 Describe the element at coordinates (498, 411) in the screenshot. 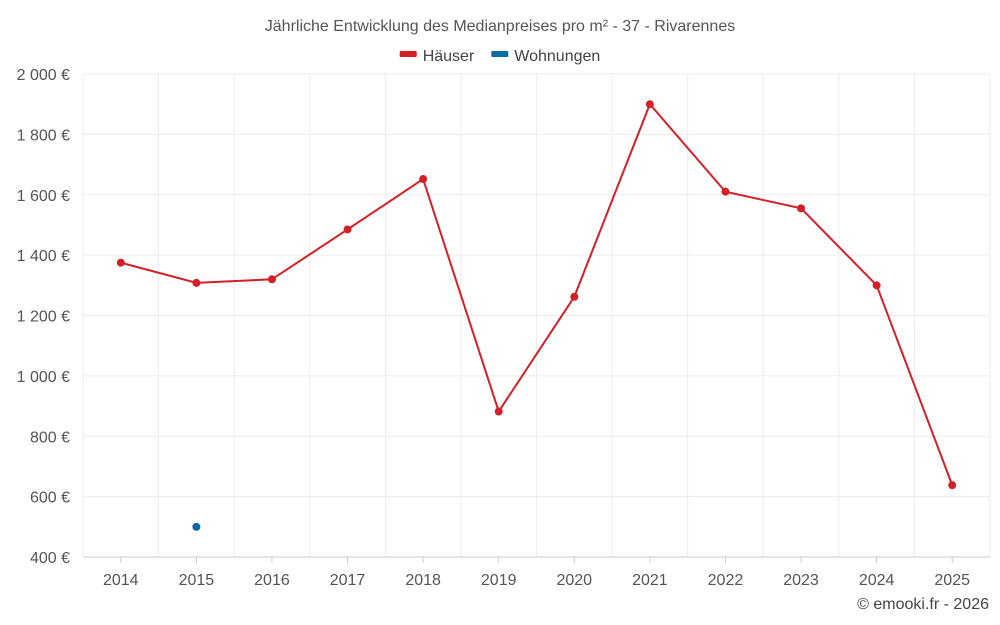

I see `data-point-häuser-2019` at that location.